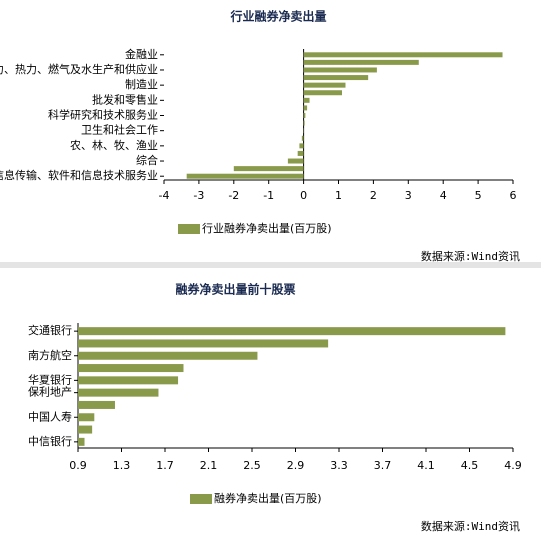 This screenshot has height=534, width=541. Describe the element at coordinates (79, 69) in the screenshot. I see `y-tick-label: 电力、热力、燃气及水生产和供应业` at that location.